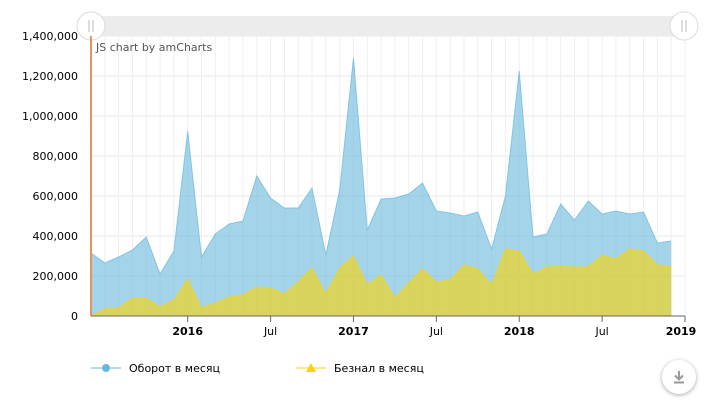 Image resolution: width=705 pixels, height=400 pixels. I want to click on x-tick-label: 2016, so click(187, 331).